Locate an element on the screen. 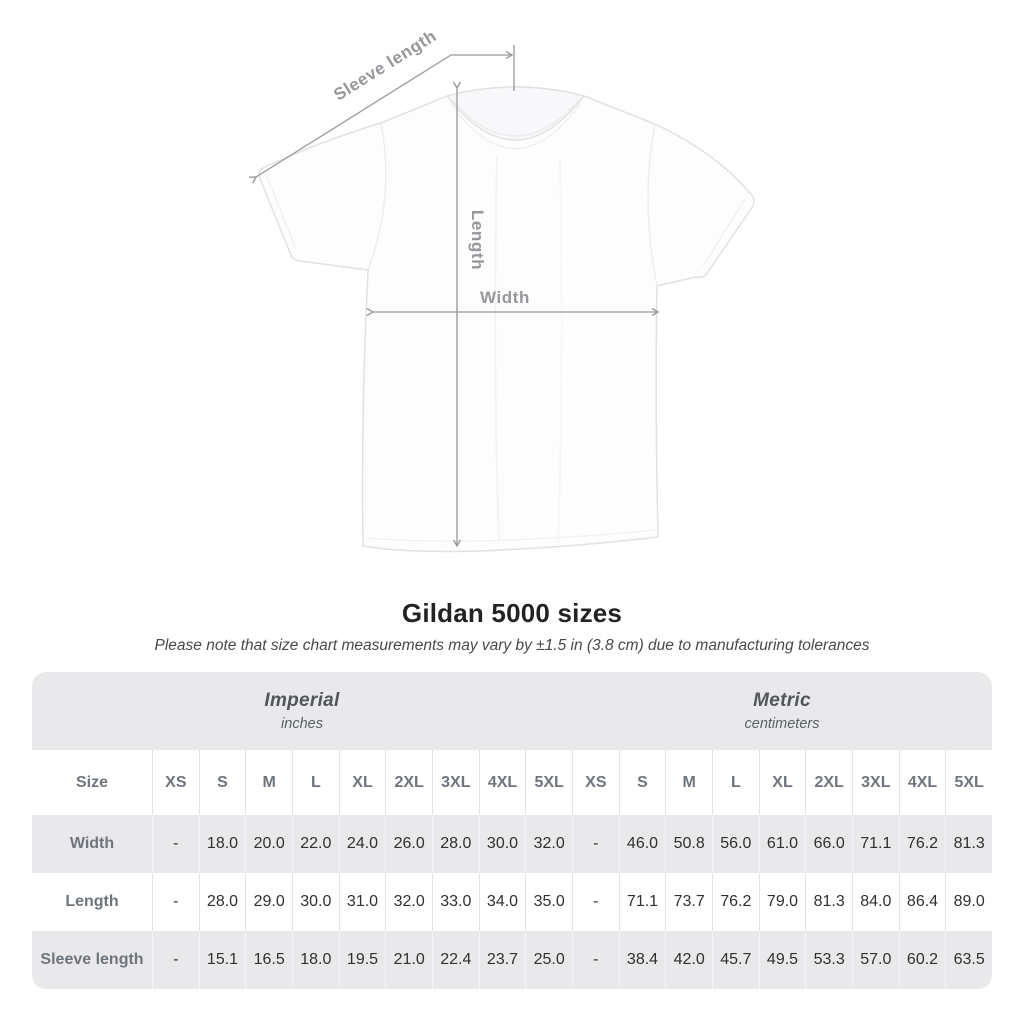 The height and width of the screenshot is (1024, 1024). size-header-imperial-xs: XS is located at coordinates (175, 782).